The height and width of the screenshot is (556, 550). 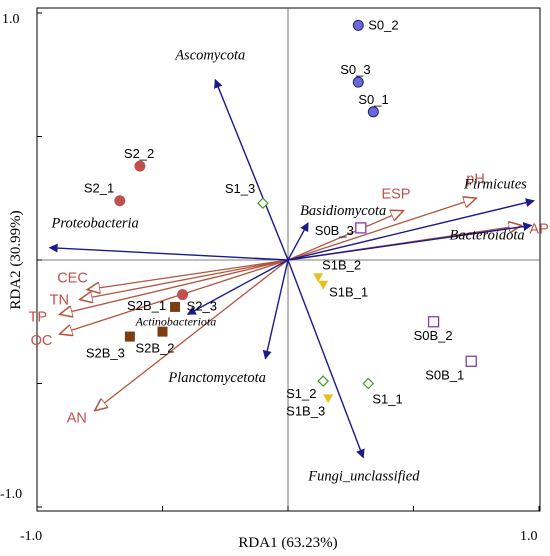 What do you see at coordinates (168, 252) in the screenshot?
I see `species-arrow-proteobacteria` at bounding box center [168, 252].